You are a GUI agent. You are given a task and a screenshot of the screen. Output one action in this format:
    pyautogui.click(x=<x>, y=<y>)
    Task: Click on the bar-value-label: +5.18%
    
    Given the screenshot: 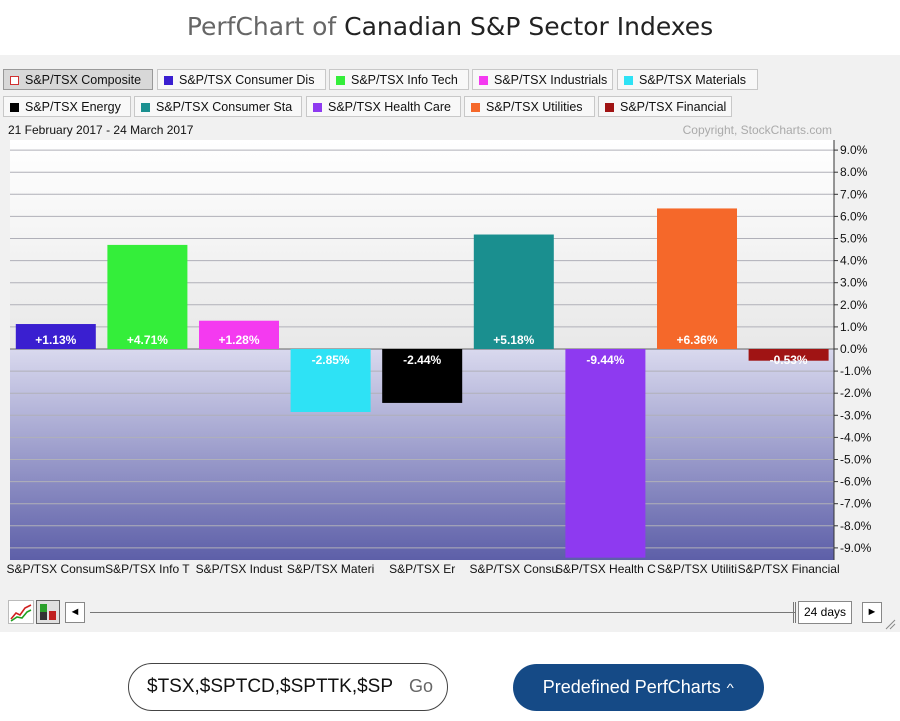 What is the action you would take?
    pyautogui.click(x=513, y=340)
    